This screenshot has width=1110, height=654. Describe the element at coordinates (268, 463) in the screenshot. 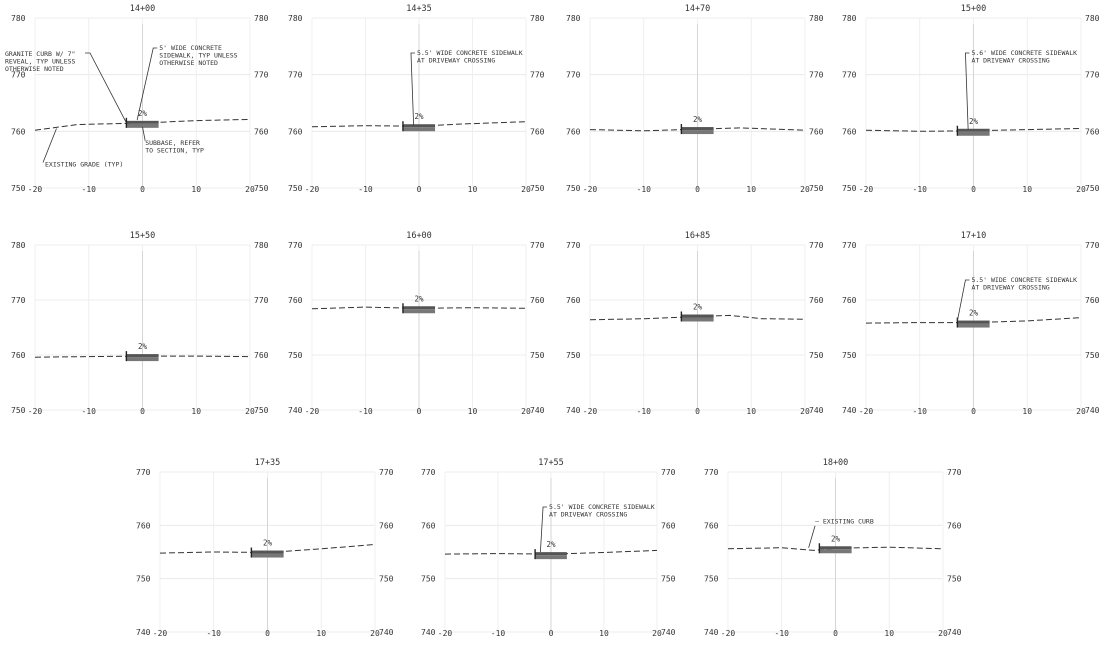

I see `station-label: 17+35` at that location.